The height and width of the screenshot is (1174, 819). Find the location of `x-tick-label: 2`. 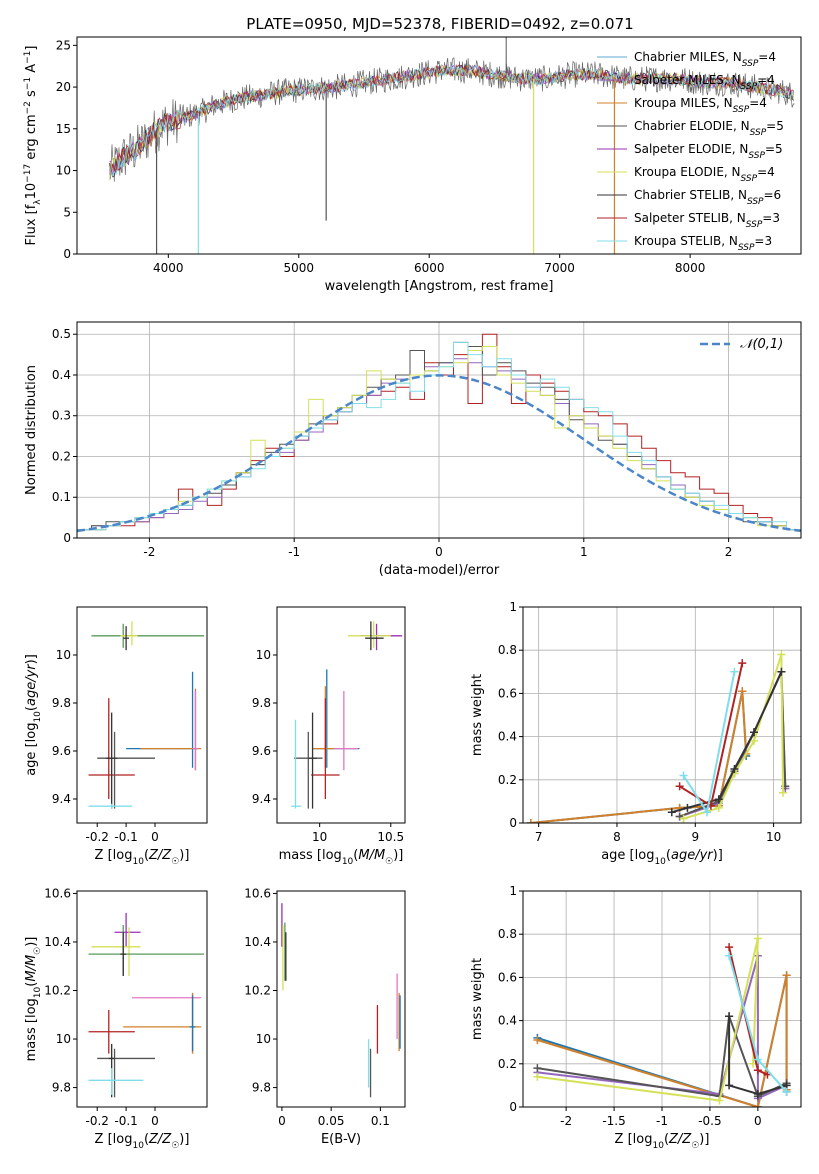

x-tick-label: 2 is located at coordinates (729, 552).